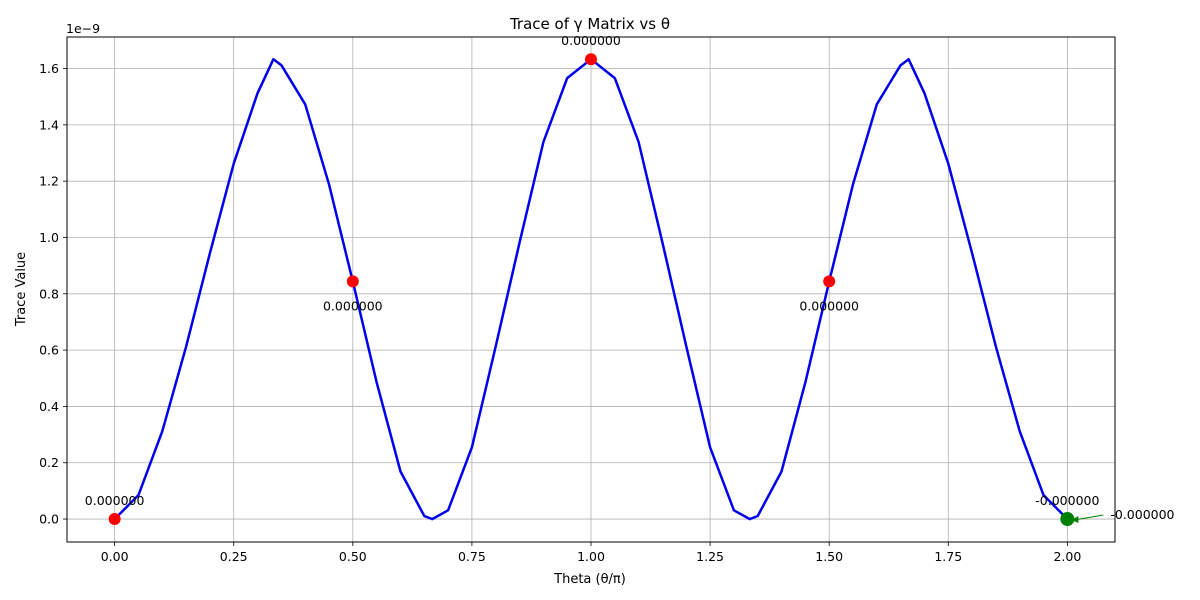 The height and width of the screenshot is (600, 1200). Describe the element at coordinates (589, 579) in the screenshot. I see `x-axis-label: Theta (θ/π)` at that location.